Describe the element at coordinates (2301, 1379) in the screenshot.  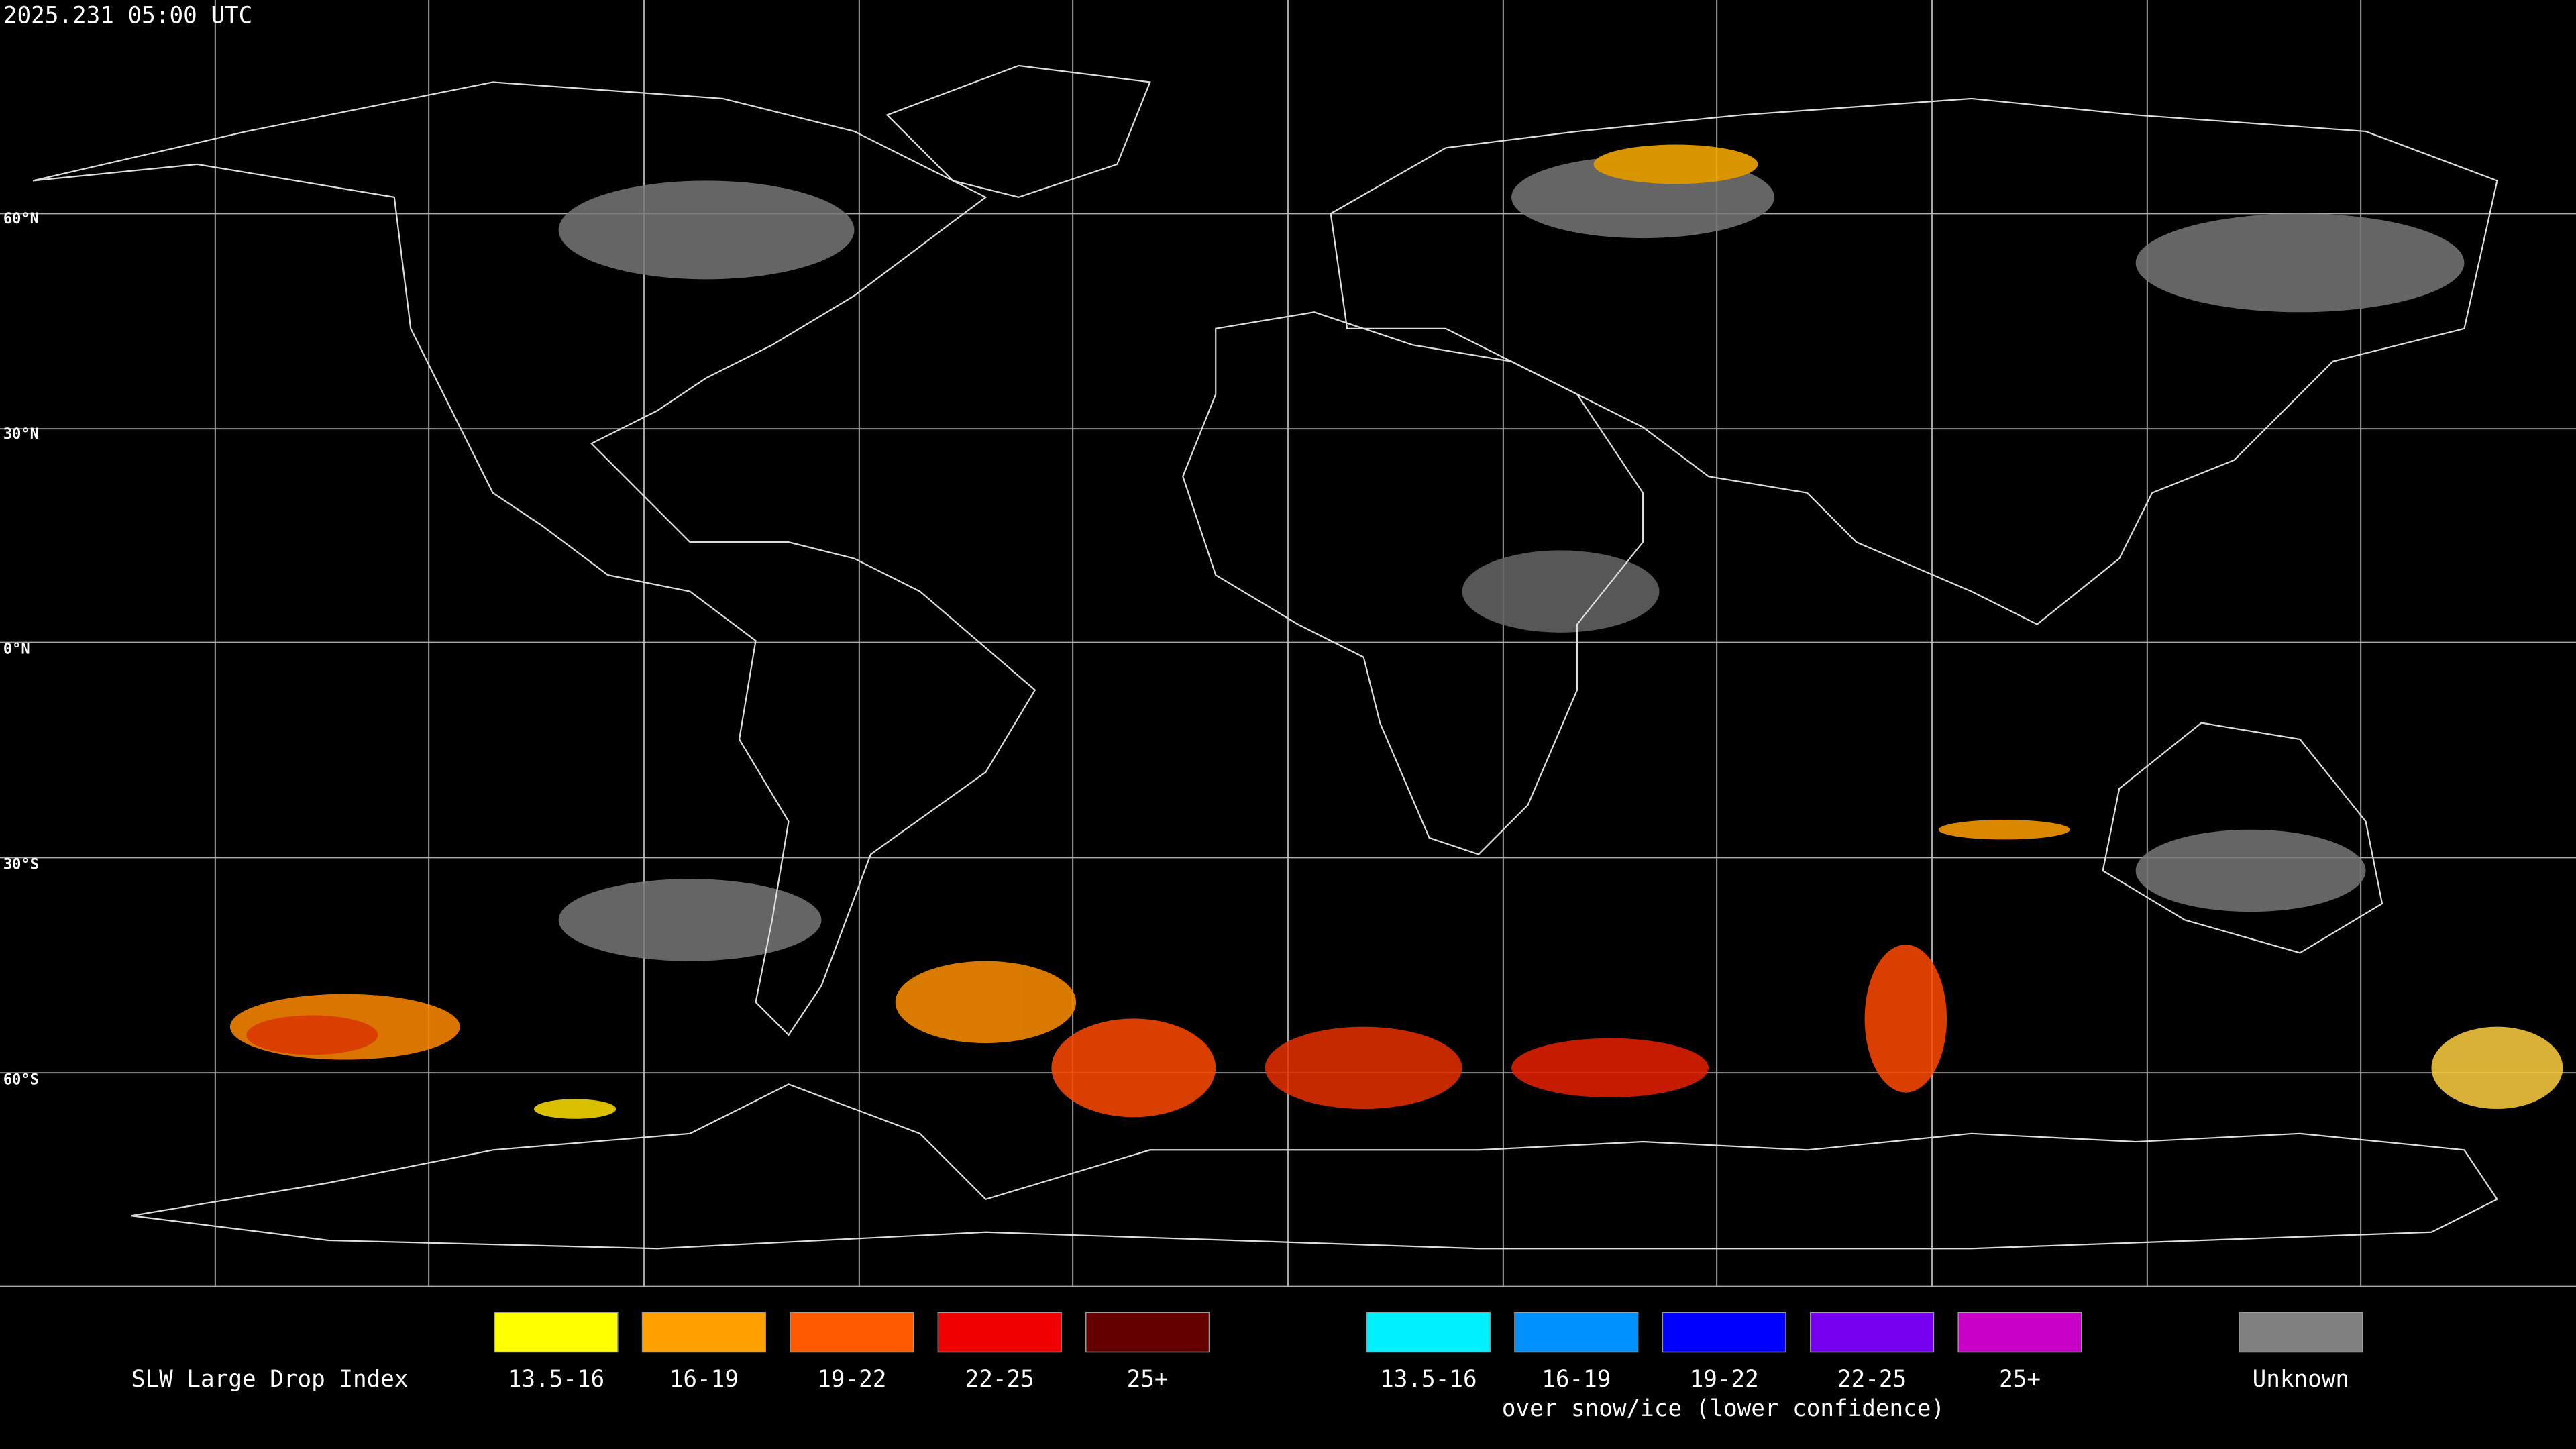
I see `legend-label: Unknown` at that location.